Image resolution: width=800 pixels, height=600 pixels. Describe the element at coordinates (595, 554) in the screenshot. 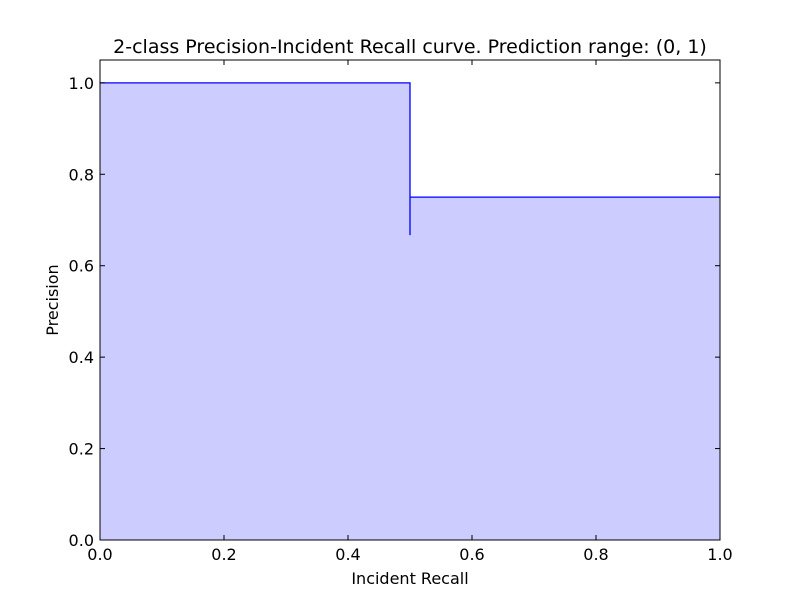

I see `x-tick-label: 0.8` at that location.